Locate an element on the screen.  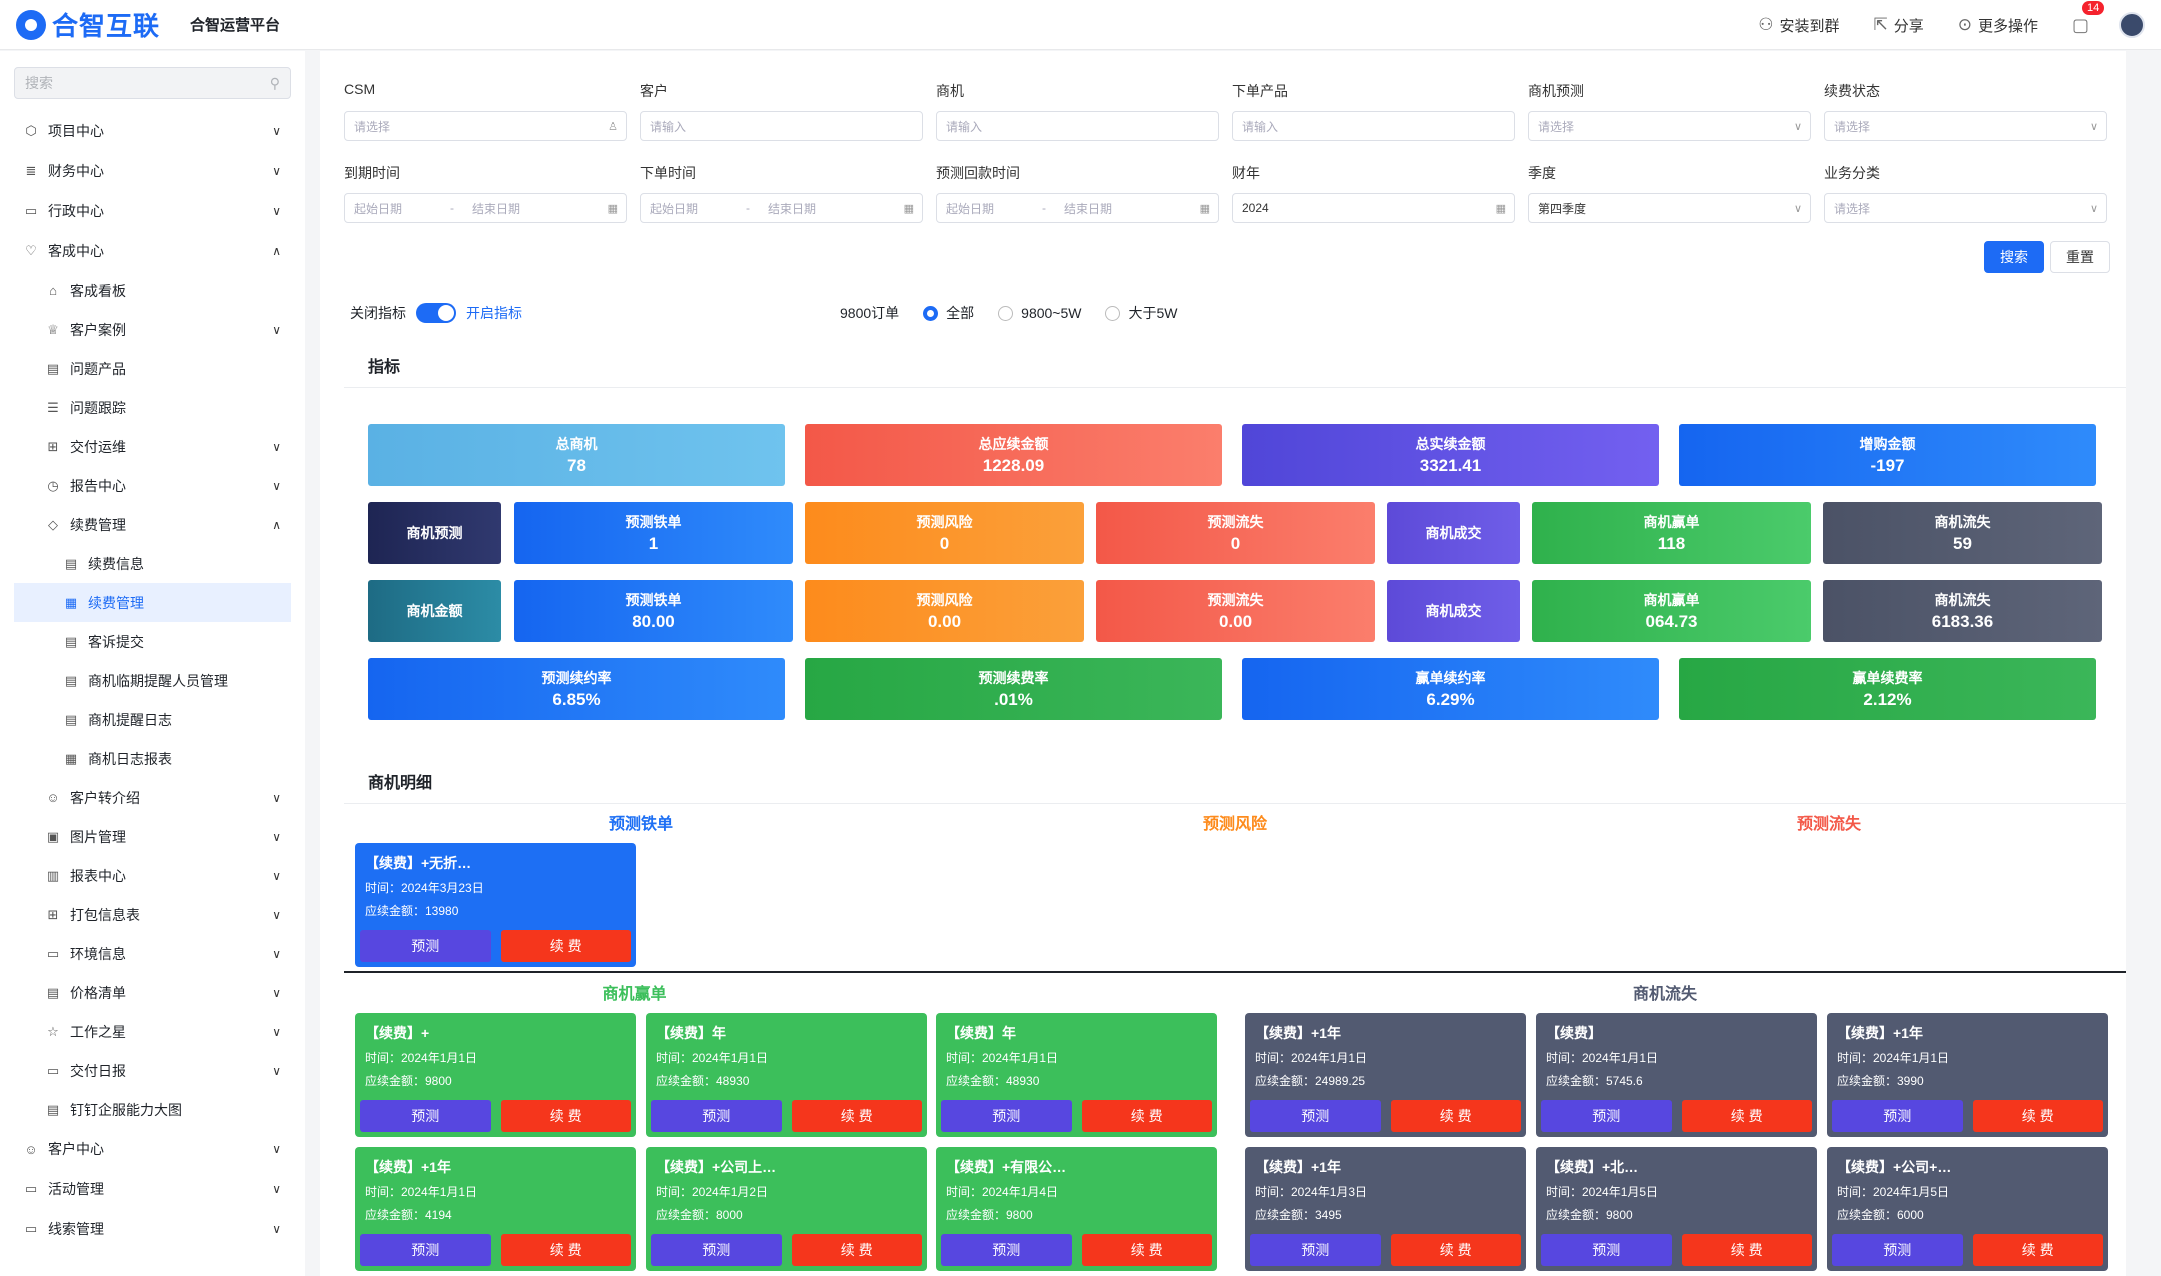
opportunity-card: 【续费】+1年 时间：2024年1月1日 应续金额：4194 预测续 费 is located at coordinates (495, 1209).